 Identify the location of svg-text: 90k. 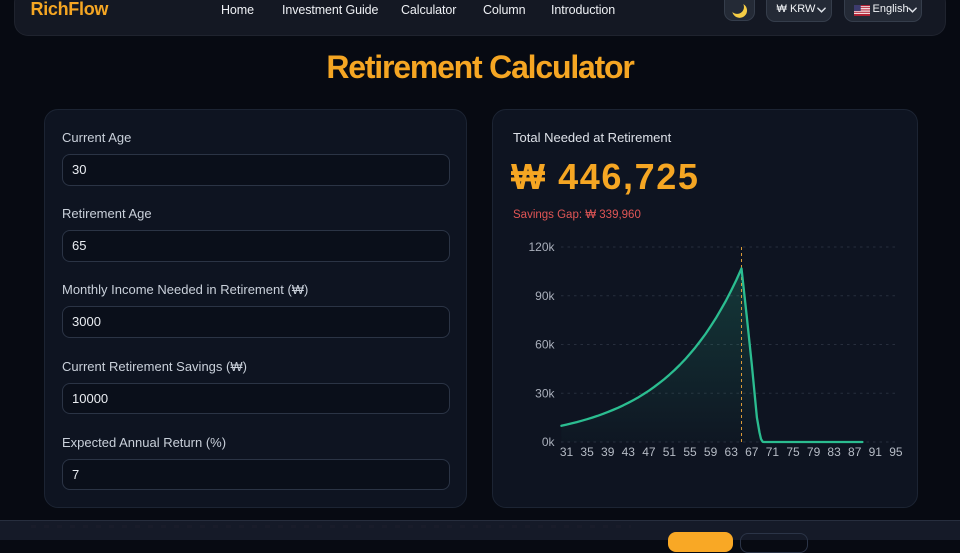
(545, 296).